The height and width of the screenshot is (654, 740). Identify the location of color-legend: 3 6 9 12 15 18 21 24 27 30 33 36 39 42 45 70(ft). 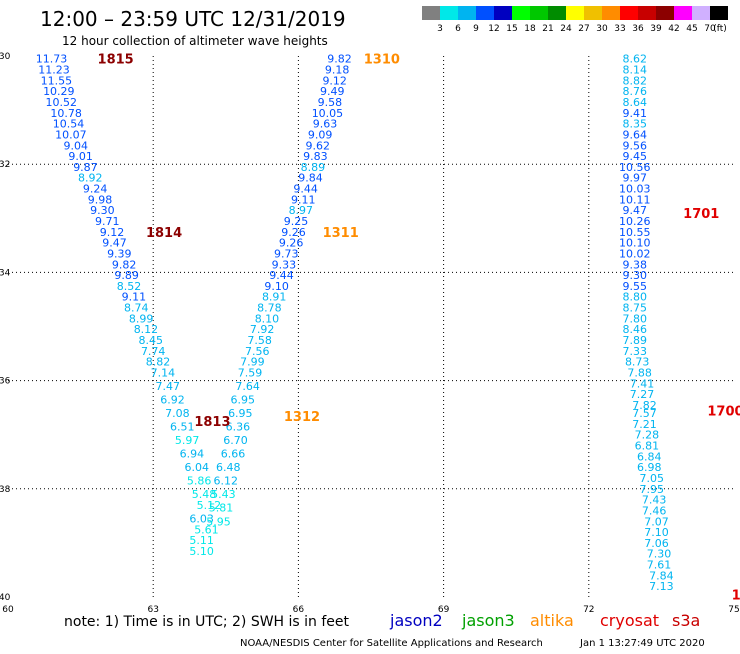
(575, 20).